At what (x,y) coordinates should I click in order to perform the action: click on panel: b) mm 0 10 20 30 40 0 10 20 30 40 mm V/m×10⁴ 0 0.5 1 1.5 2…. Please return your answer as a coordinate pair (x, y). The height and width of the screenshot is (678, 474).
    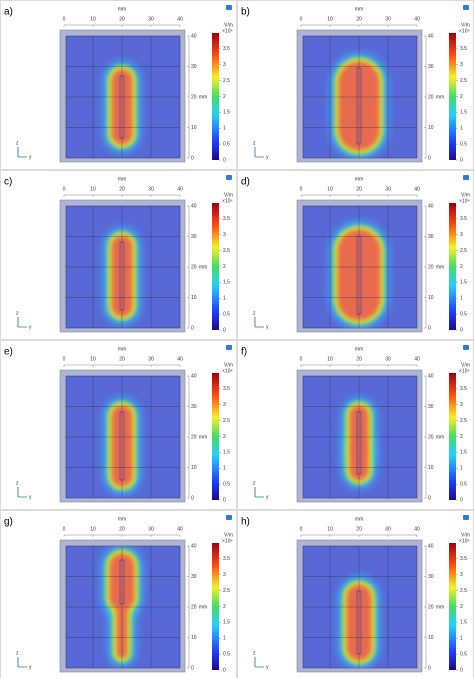
    Looking at the image, I should click on (355, 85).